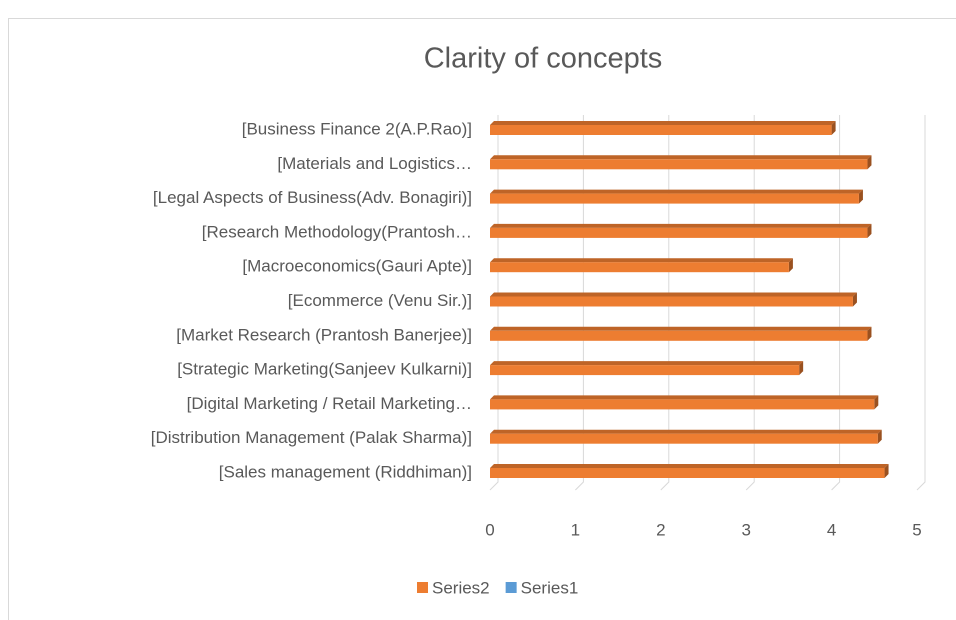 This screenshot has width=956, height=620. What do you see at coordinates (324, 369) in the screenshot?
I see `y-tick-label: [Strategic Marketing(Sanjeev Kulkarni)]` at bounding box center [324, 369].